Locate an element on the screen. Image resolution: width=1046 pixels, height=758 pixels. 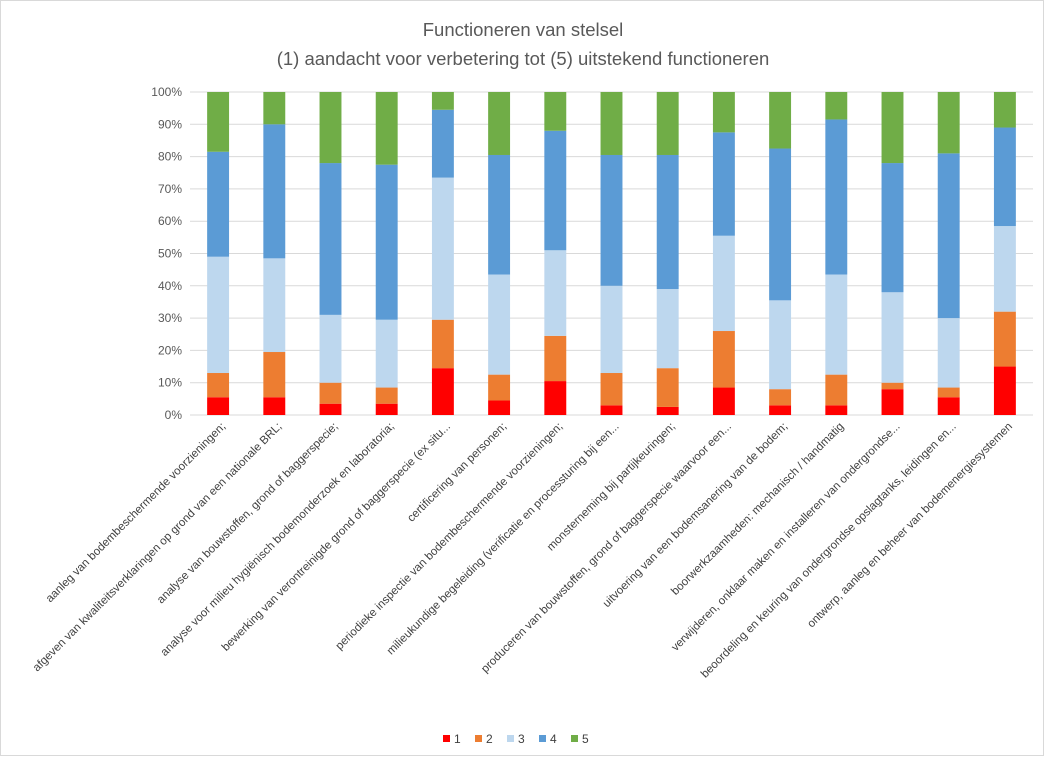
y-tick-label: 30% is located at coordinates (170, 318).